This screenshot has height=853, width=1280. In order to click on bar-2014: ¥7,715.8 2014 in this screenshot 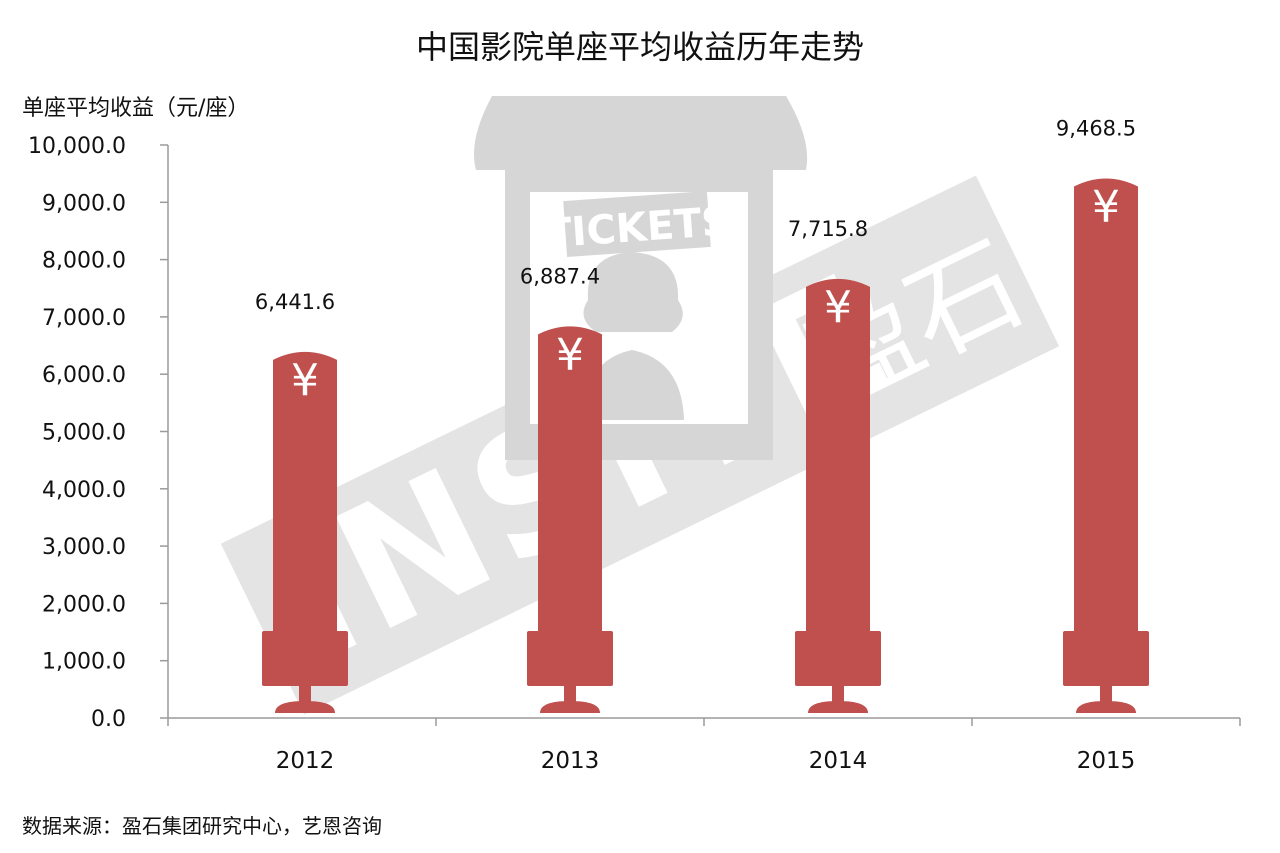, I will do `click(834, 495)`.